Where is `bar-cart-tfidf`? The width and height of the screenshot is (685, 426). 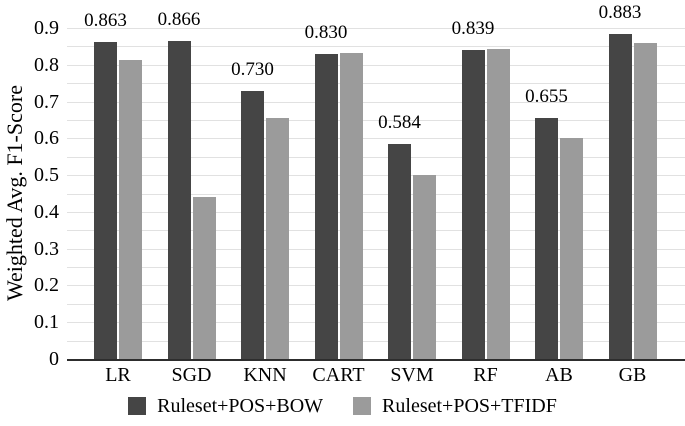 bar-cart-tfidf is located at coordinates (351, 205).